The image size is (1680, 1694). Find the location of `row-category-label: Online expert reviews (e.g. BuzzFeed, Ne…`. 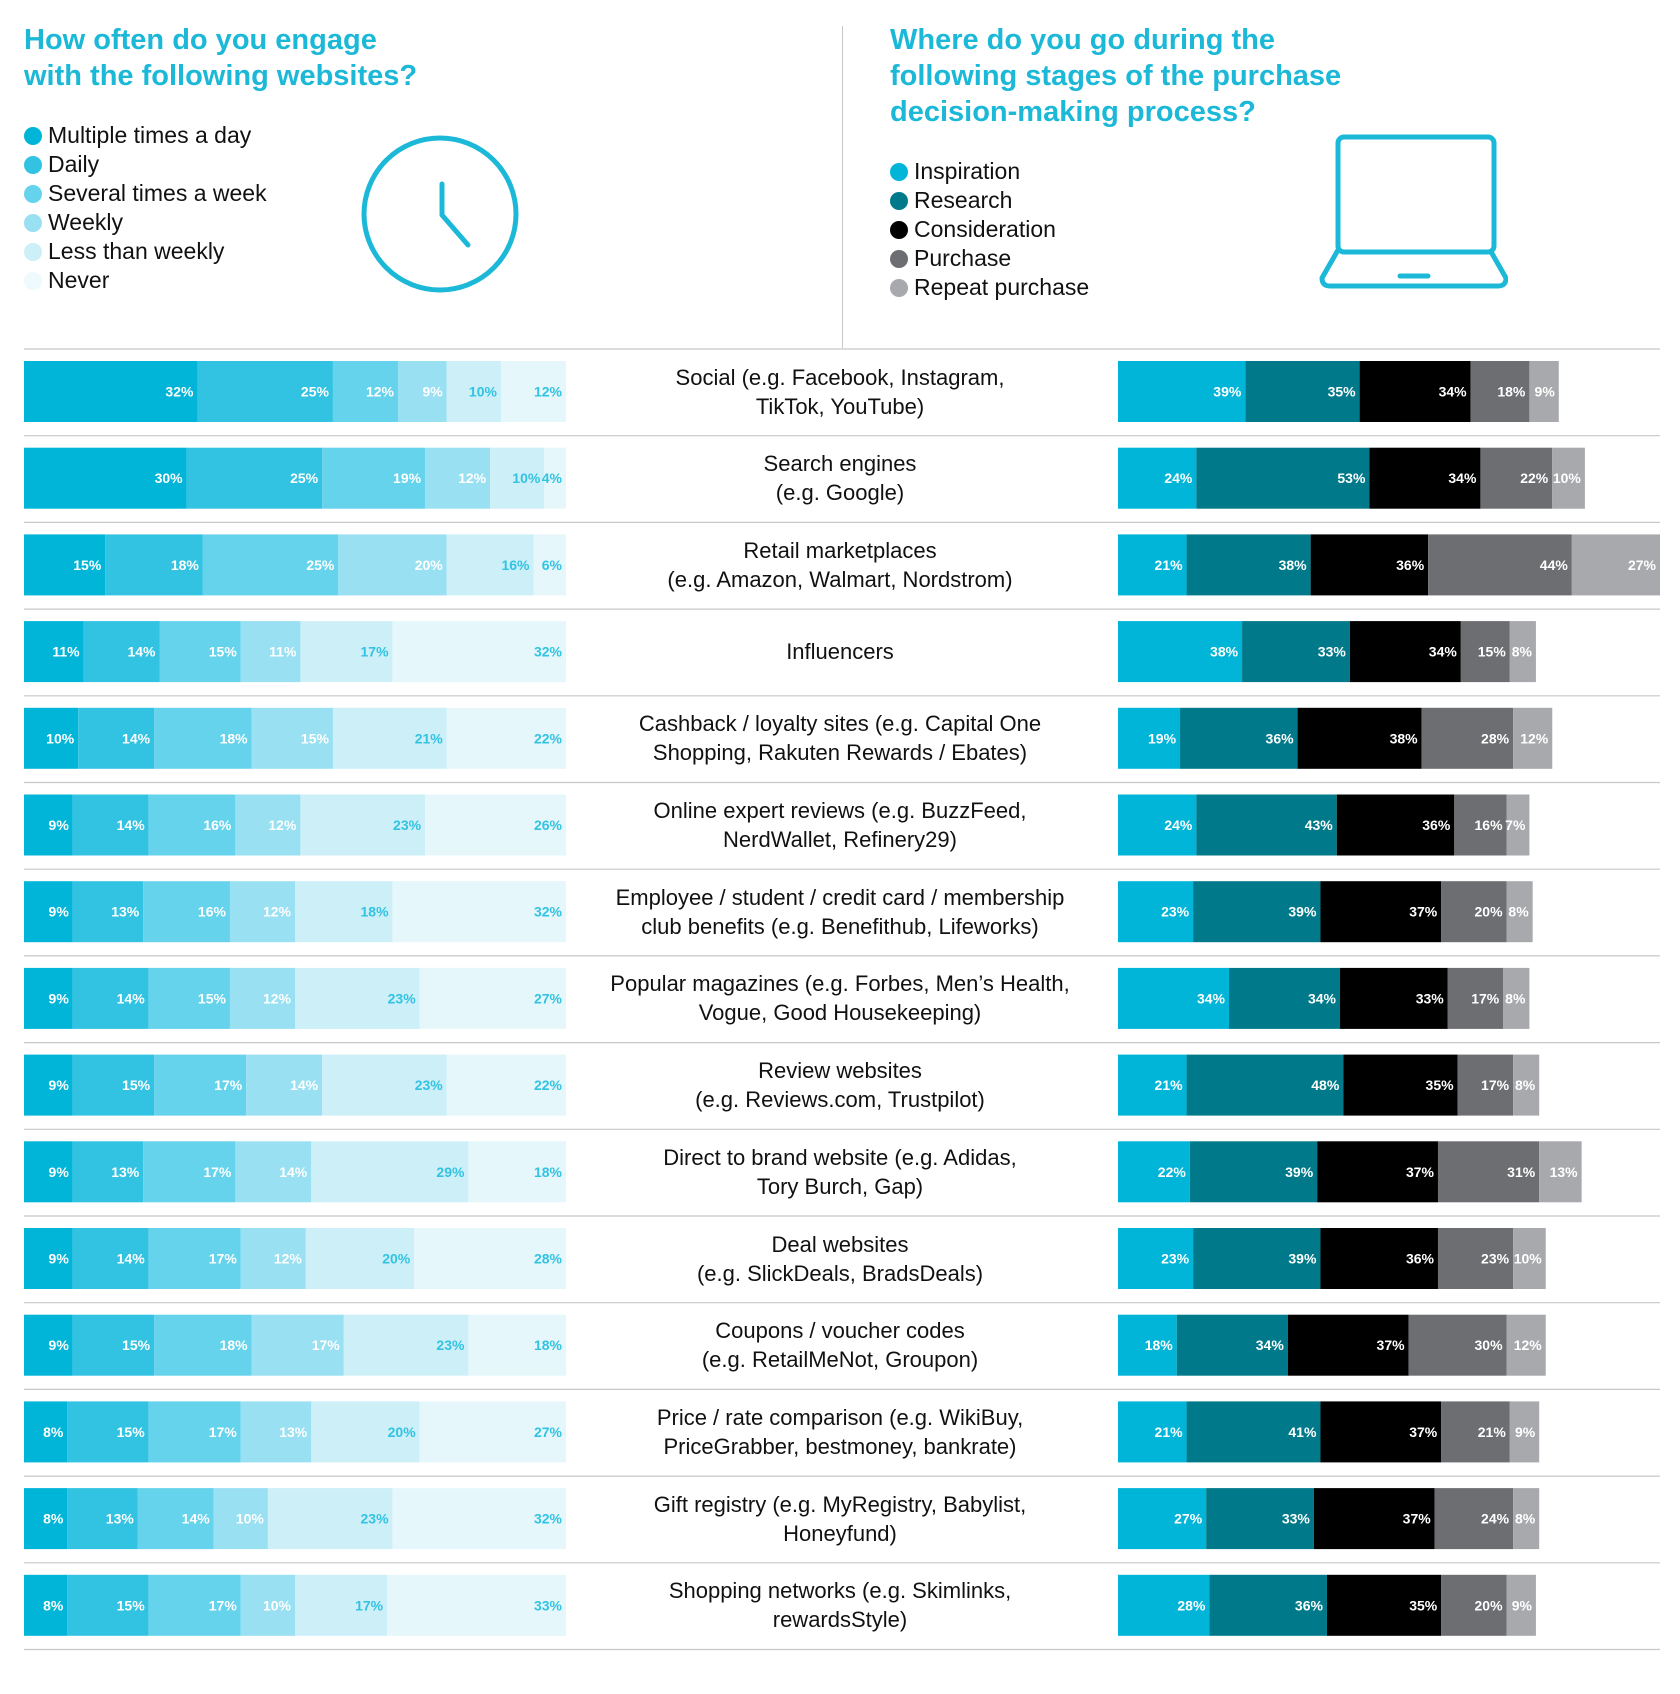

row-category-label: Online expert reviews (e.g. BuzzFeed, Ne… is located at coordinates (840, 825).